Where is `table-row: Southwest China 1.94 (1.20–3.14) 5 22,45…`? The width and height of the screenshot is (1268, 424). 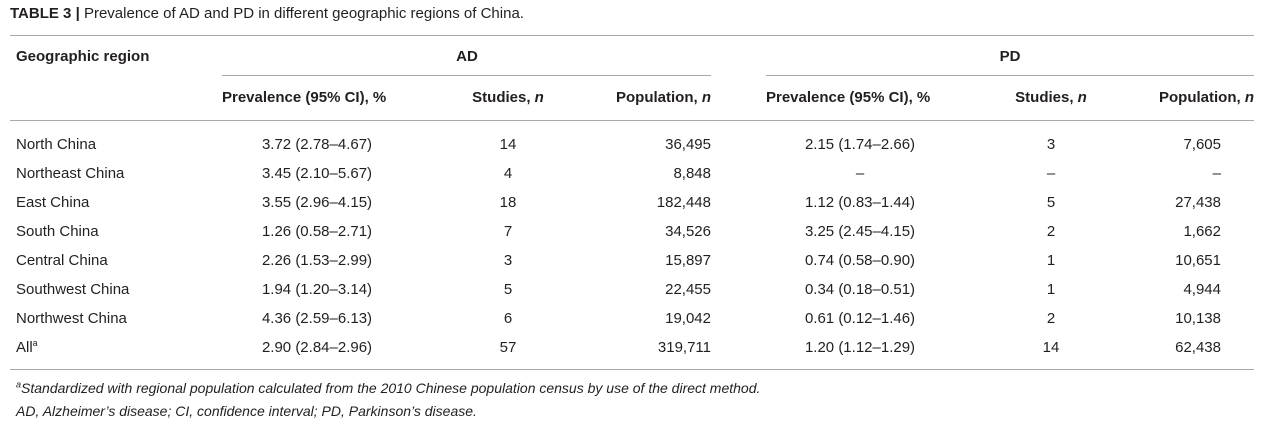
table-row: Southwest China 1.94 (1.20–3.14) 5 22,45… is located at coordinates (634, 295).